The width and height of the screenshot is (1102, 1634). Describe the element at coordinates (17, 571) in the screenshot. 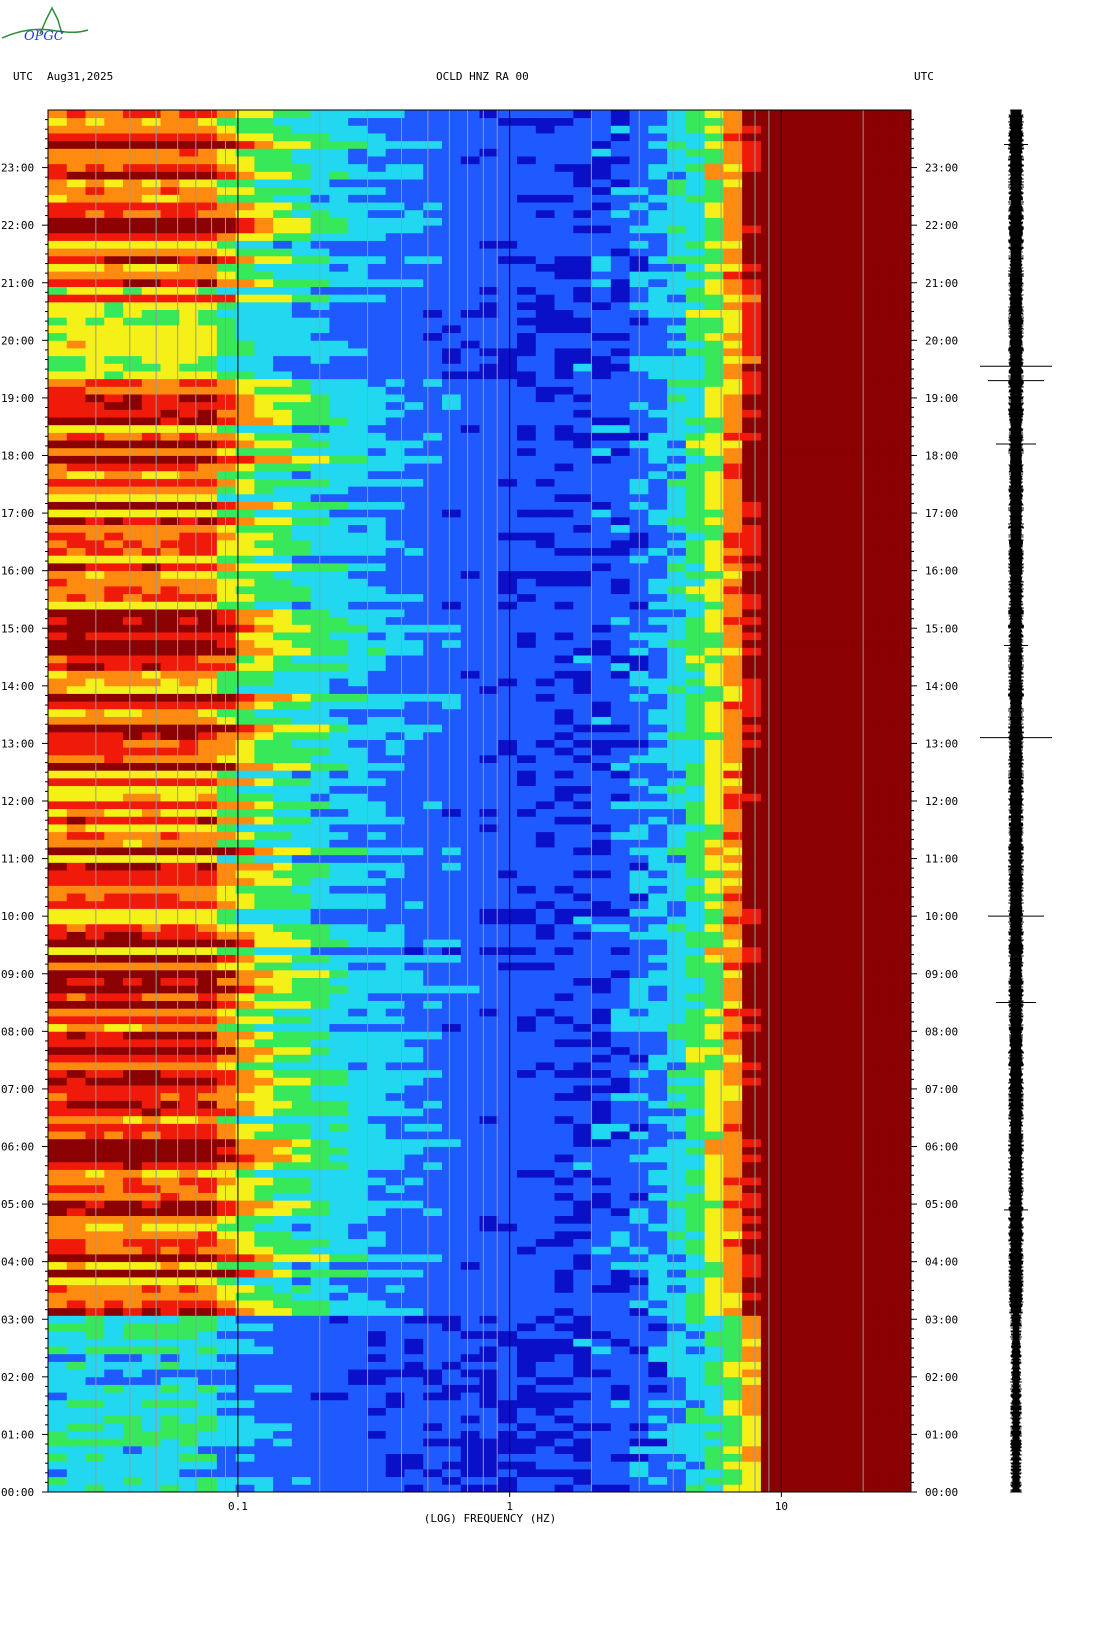

I see `time-tick-label-left: 16:00` at that location.